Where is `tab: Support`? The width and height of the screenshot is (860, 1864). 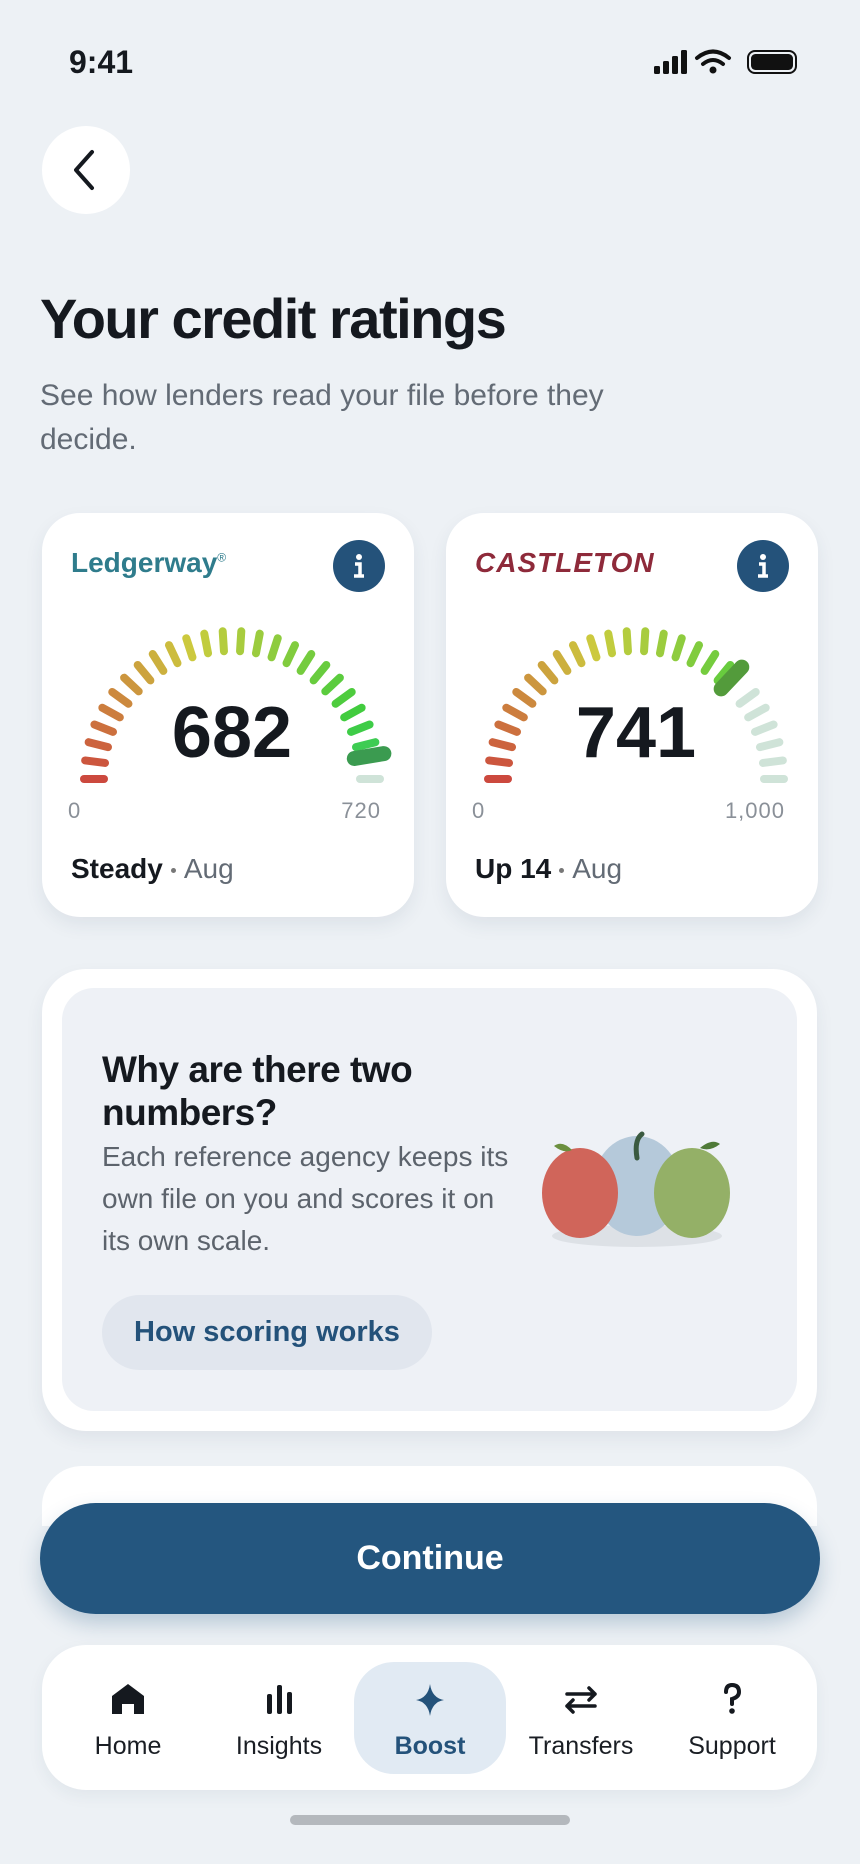
tab: Support is located at coordinates (732, 1718).